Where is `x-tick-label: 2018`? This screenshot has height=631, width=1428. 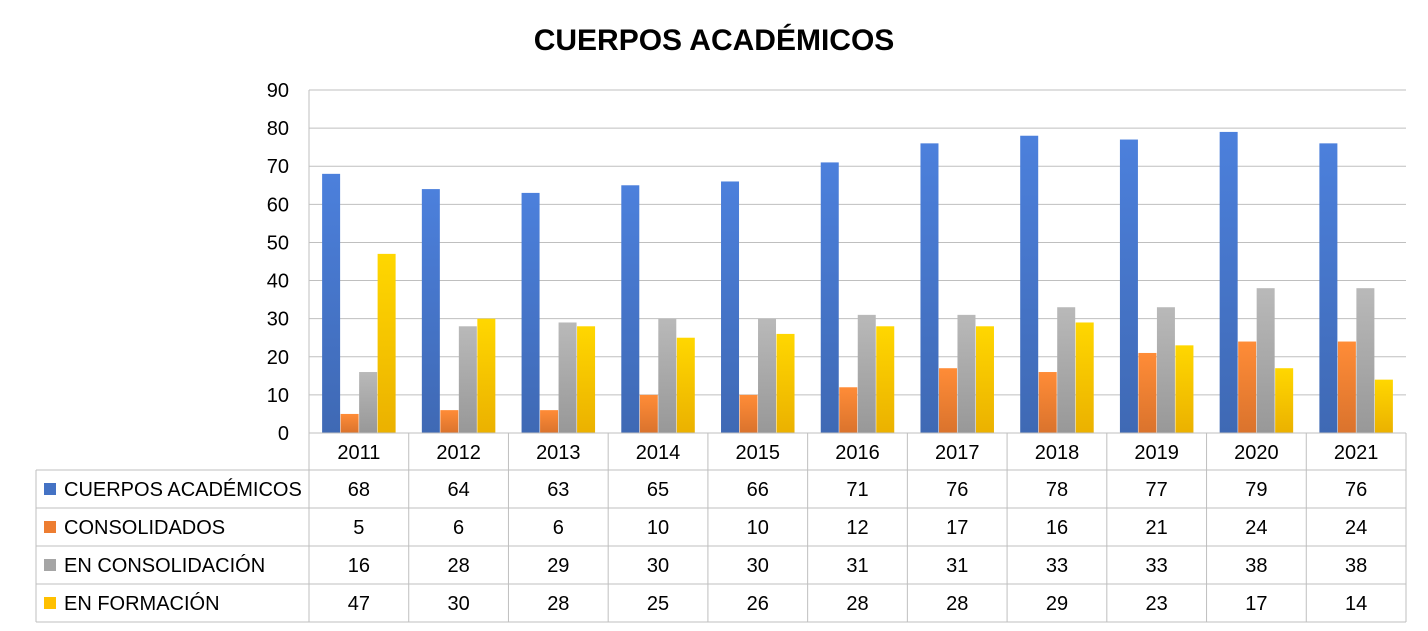 x-tick-label: 2018 is located at coordinates (1057, 453).